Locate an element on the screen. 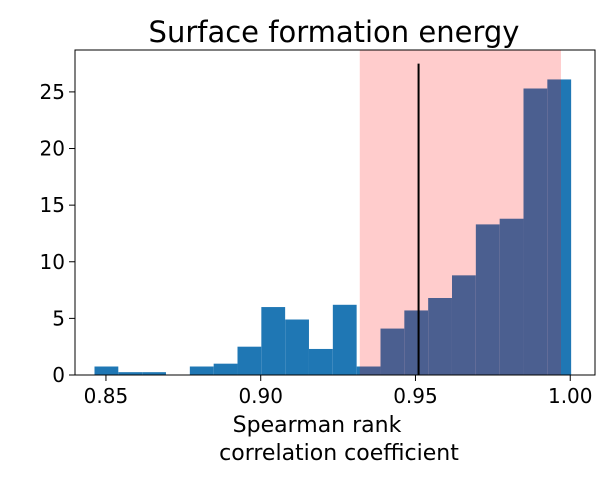  x-tick-label: 1.00 is located at coordinates (570, 396).